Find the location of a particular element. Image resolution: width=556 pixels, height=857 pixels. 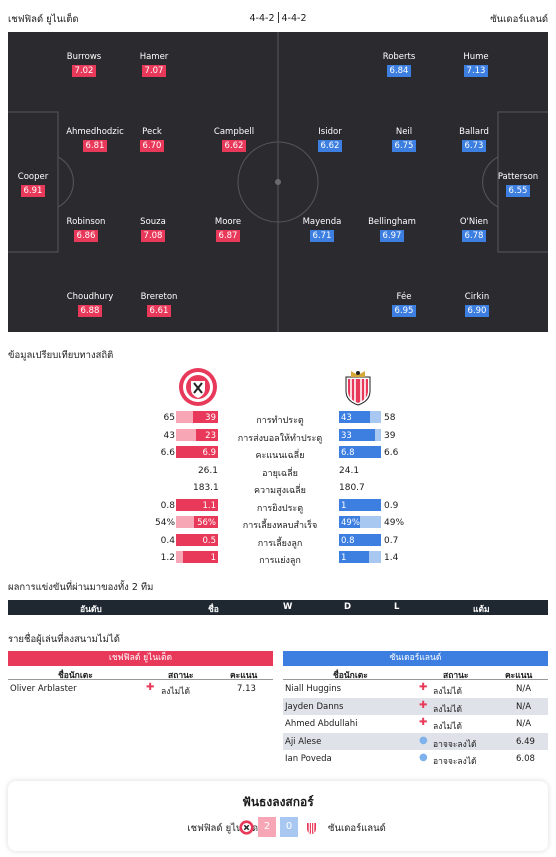

away-player: Roberts 6.84 is located at coordinates (399, 64).